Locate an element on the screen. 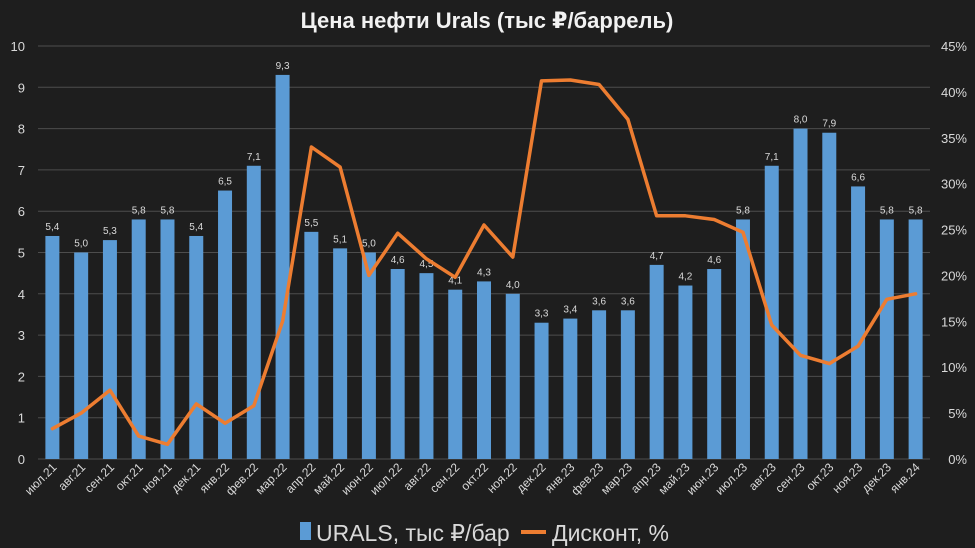 The height and width of the screenshot is (548, 975). legend: URALS, тыс ₽/бар Дисконт, % is located at coordinates (484, 533).